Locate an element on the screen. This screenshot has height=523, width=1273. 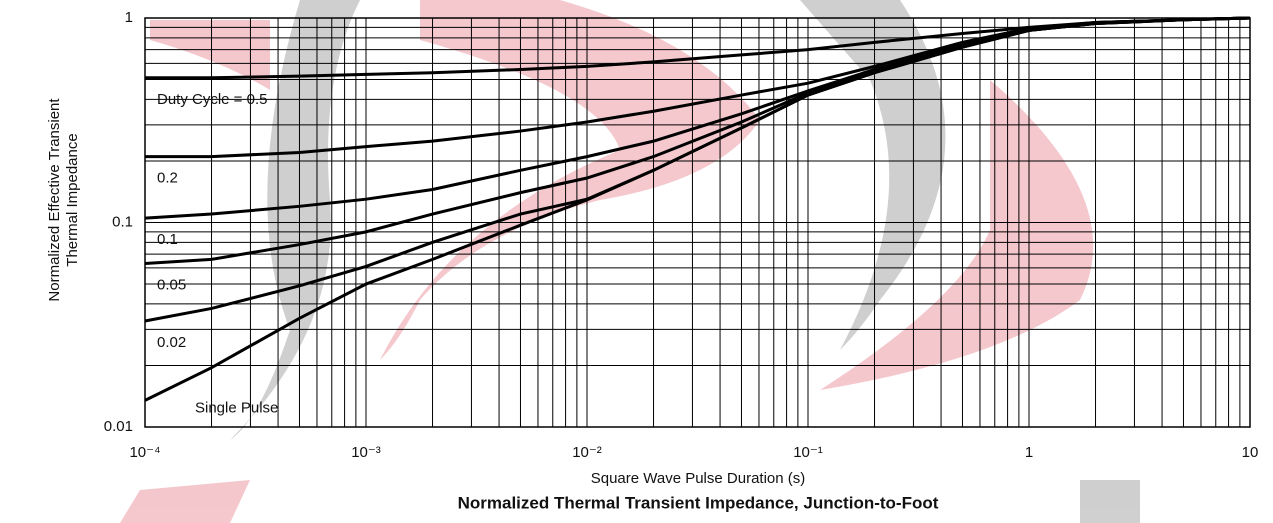
series-label: Duty Cycle = 0.5 is located at coordinates (212, 99).